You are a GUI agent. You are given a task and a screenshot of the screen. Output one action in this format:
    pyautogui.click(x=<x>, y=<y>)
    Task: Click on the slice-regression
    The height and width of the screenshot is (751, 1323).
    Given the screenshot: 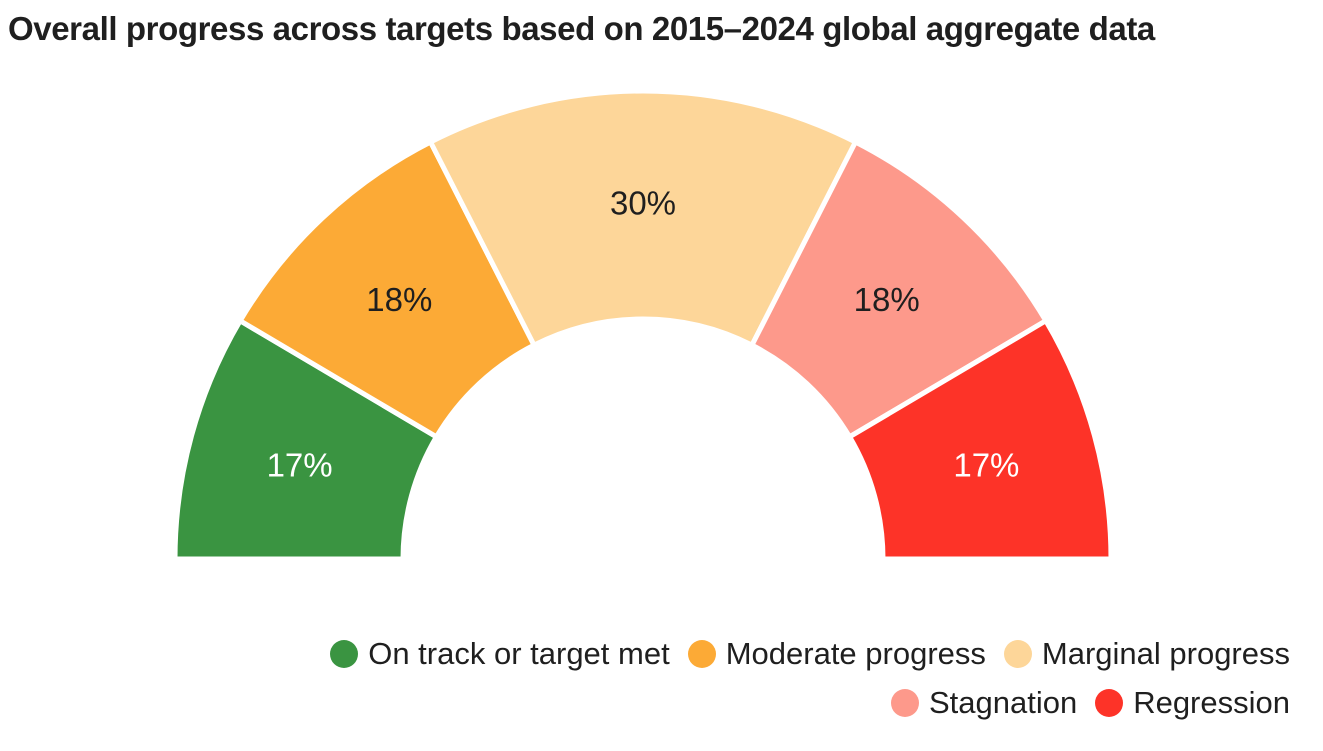 What is the action you would take?
    pyautogui.click(x=980, y=439)
    